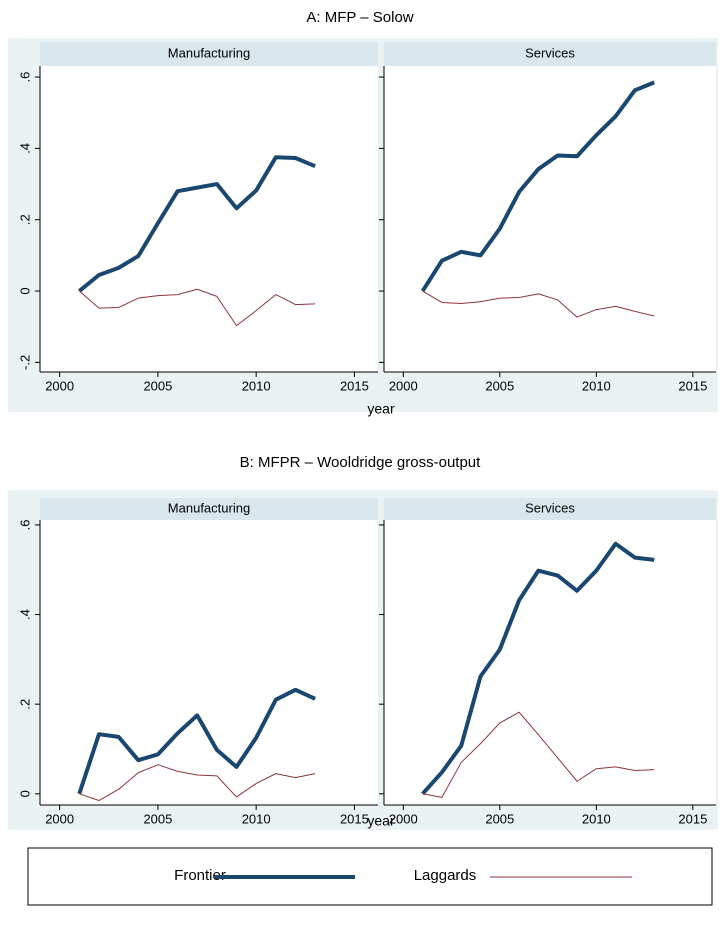 Image resolution: width=720 pixels, height=936 pixels. I want to click on panel-title: A: MFP – Solow, so click(359, 17).